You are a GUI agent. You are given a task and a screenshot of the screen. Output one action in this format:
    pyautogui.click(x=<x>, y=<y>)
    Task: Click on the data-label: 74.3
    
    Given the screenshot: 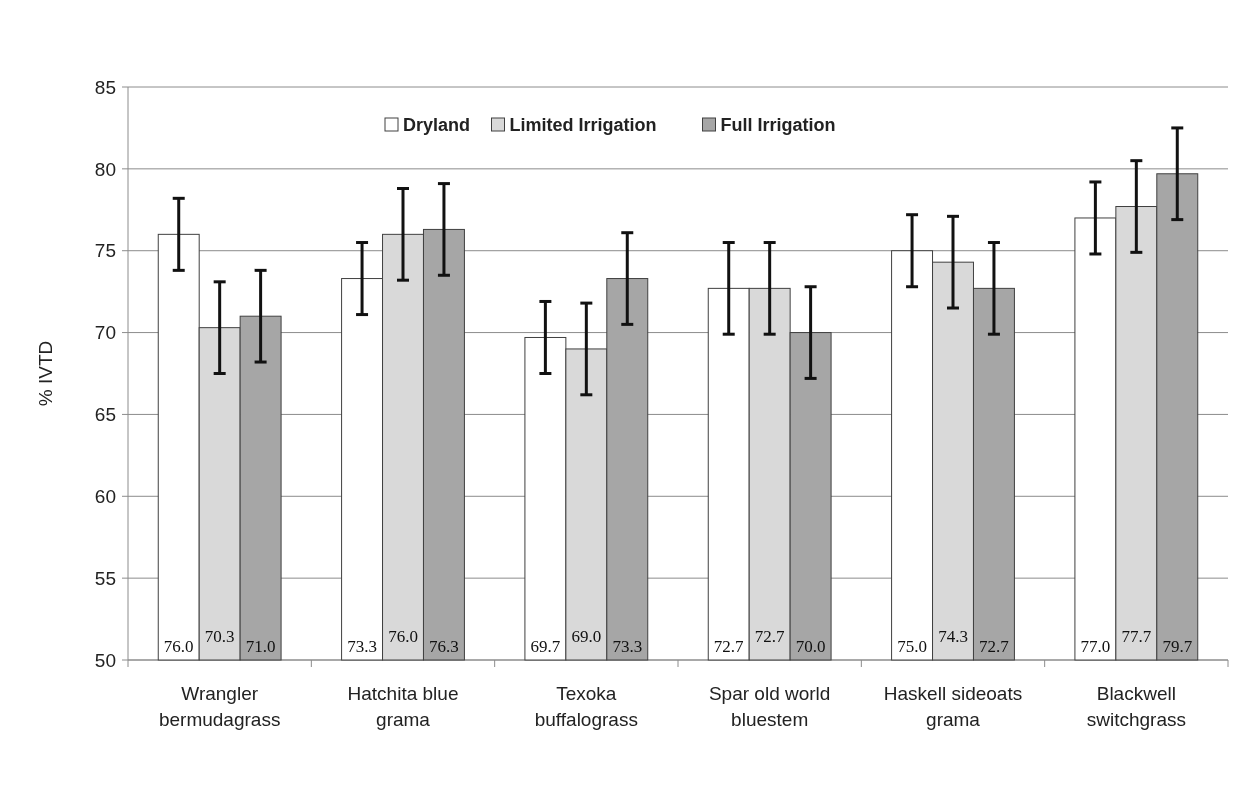 What is the action you would take?
    pyautogui.click(x=953, y=636)
    